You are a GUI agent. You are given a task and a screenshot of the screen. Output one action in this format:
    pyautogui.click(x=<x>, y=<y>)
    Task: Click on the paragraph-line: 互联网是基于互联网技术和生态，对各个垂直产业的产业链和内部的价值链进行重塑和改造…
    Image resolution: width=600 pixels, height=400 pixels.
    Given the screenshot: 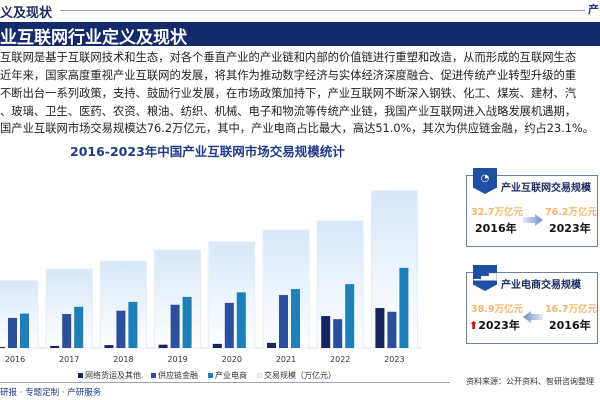 What is the action you would take?
    pyautogui.click(x=288, y=57)
    